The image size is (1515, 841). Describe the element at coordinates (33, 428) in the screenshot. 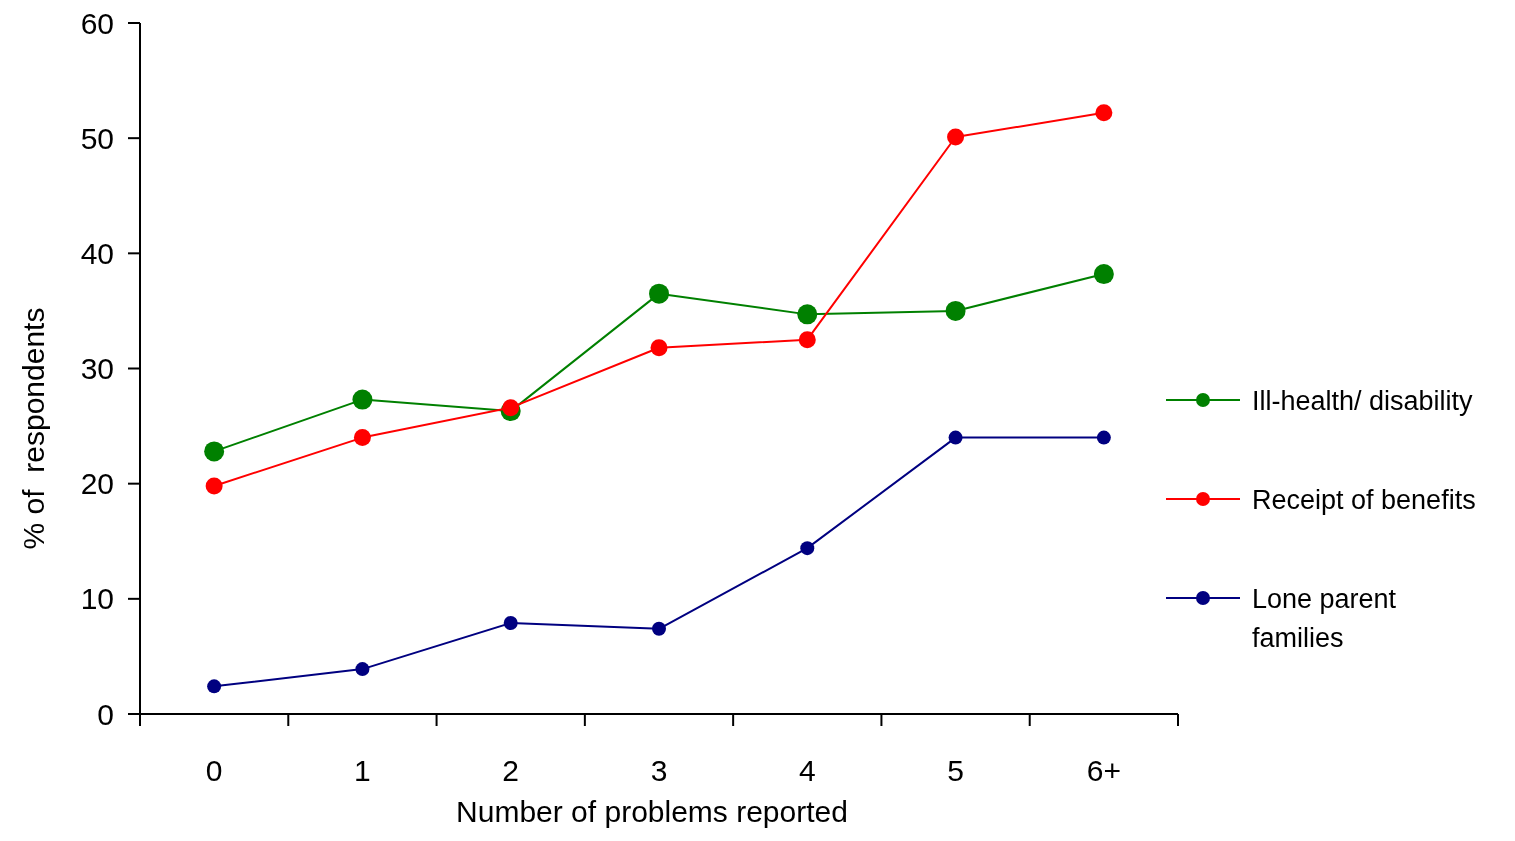

I see `y-axis-title: % of respondents` at that location.